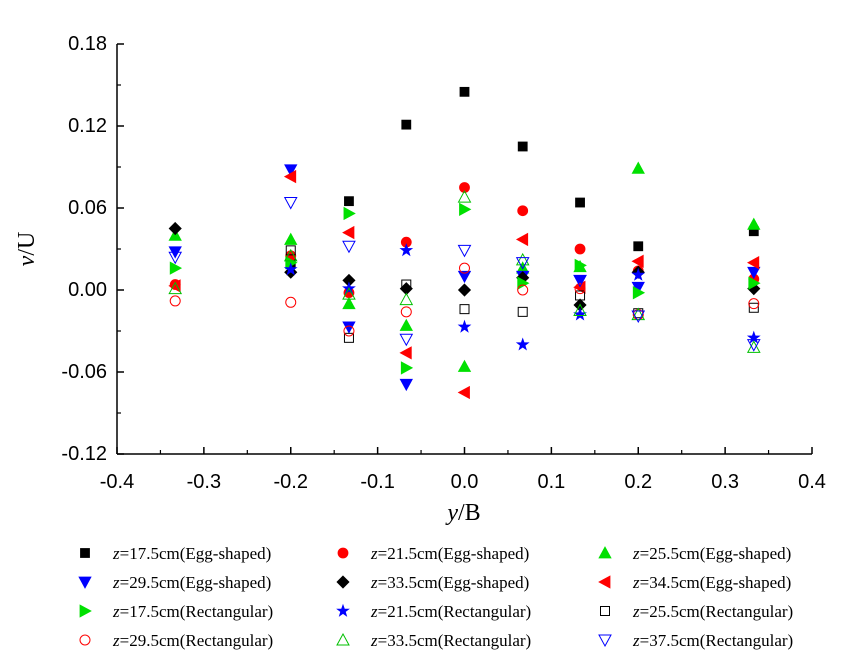 This screenshot has width=867, height=672. I want to click on legend-item: z=37.5cm(Rectangular), so click(695, 640).